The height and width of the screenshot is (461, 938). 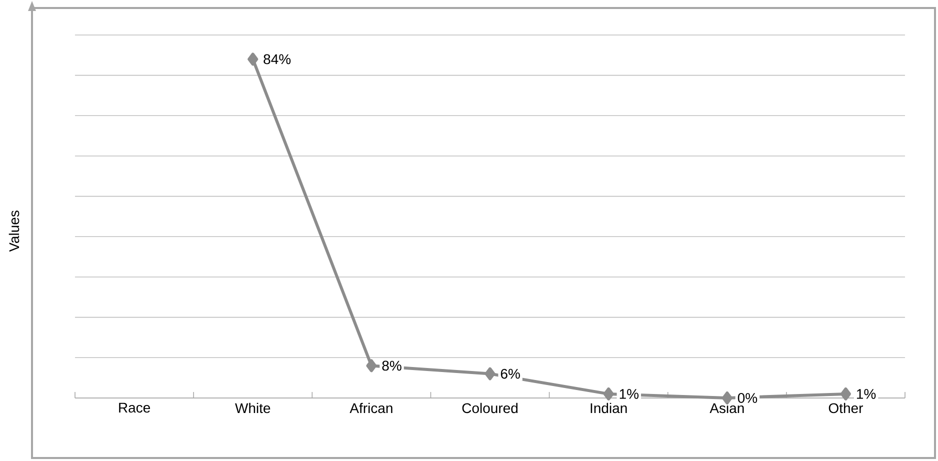 What do you see at coordinates (134, 407) in the screenshot?
I see `x-tick-label: Race` at bounding box center [134, 407].